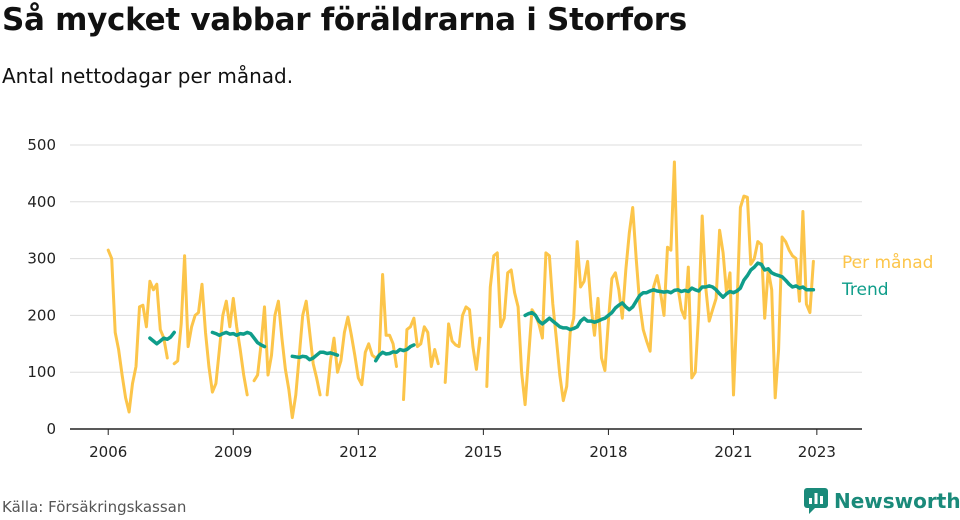 Image resolution: width=960 pixels, height=520 pixels. What do you see at coordinates (41, 372) in the screenshot?
I see `y-tick-label: 100` at bounding box center [41, 372].